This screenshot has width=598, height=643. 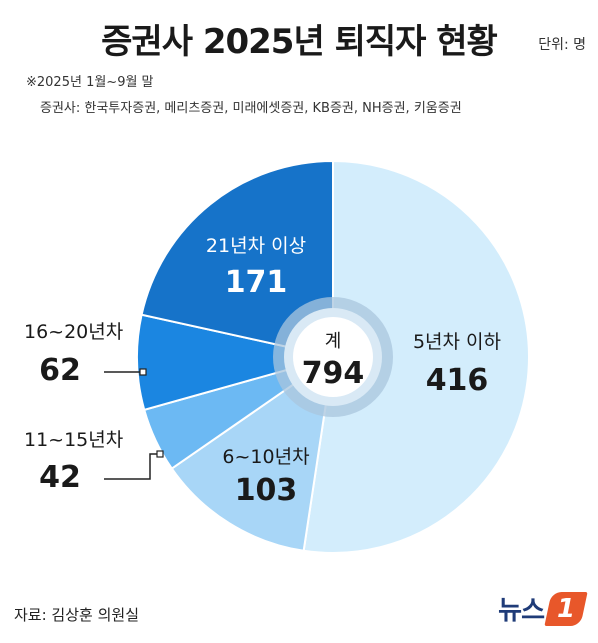 What do you see at coordinates (562, 45) in the screenshot?
I see `unit-label: 단위: 명` at bounding box center [562, 45].